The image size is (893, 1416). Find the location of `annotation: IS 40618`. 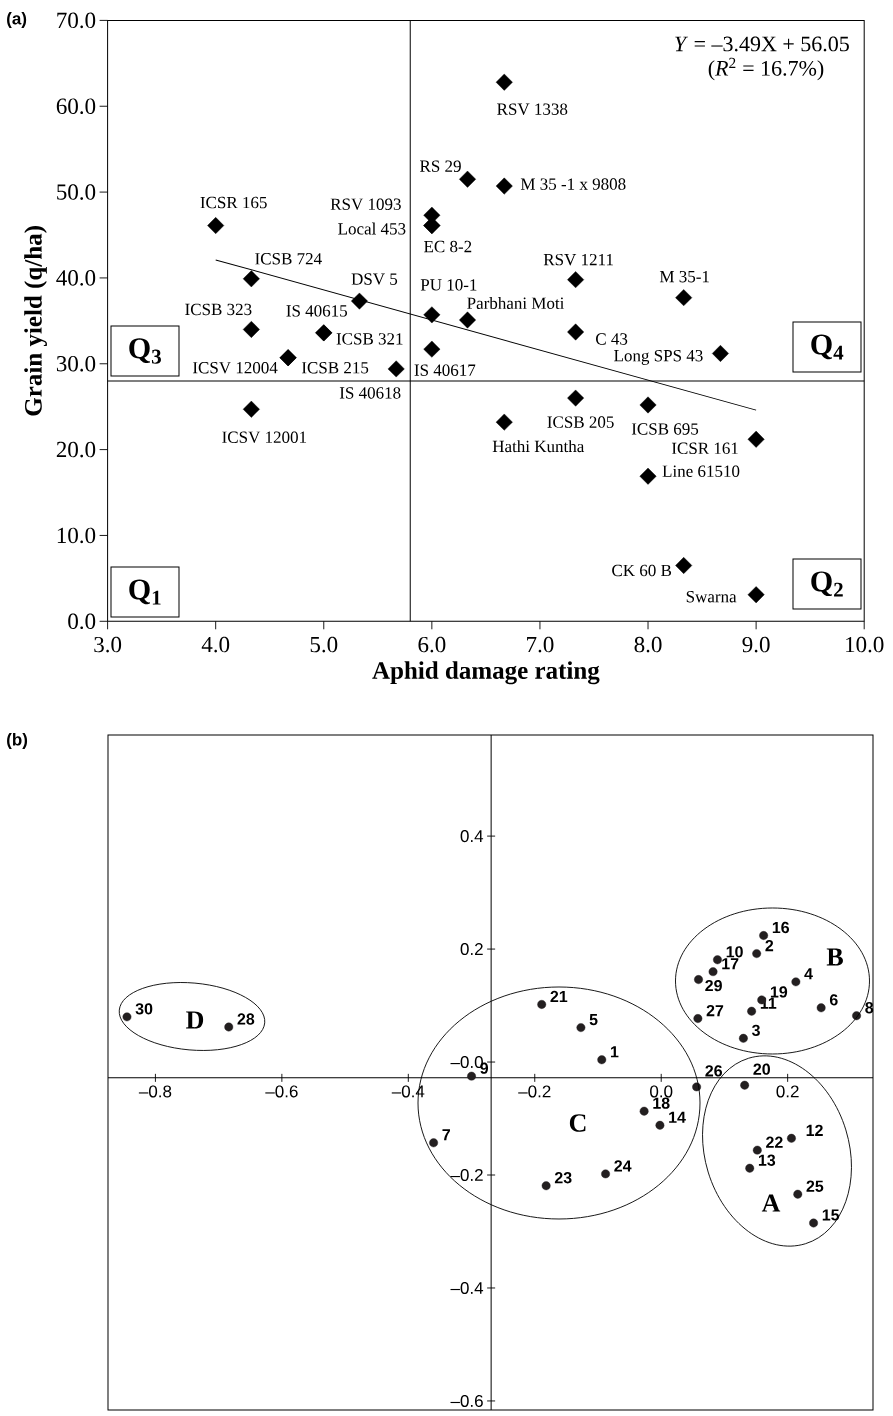

annotation: IS 40618 is located at coordinates (370, 393).